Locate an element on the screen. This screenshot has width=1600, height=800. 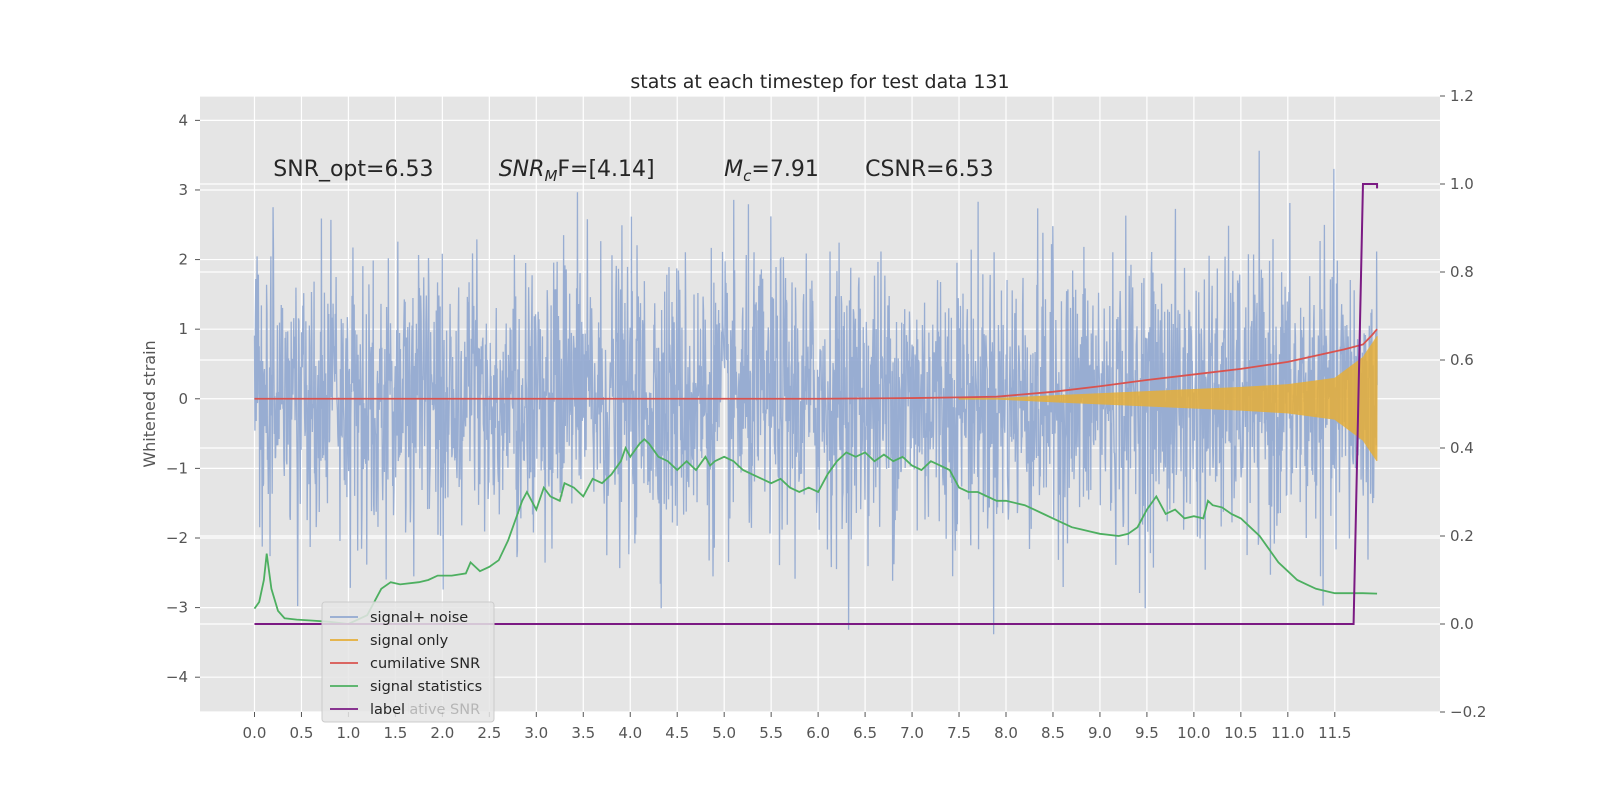
x-tick-label: 4.0 is located at coordinates (630, 733).